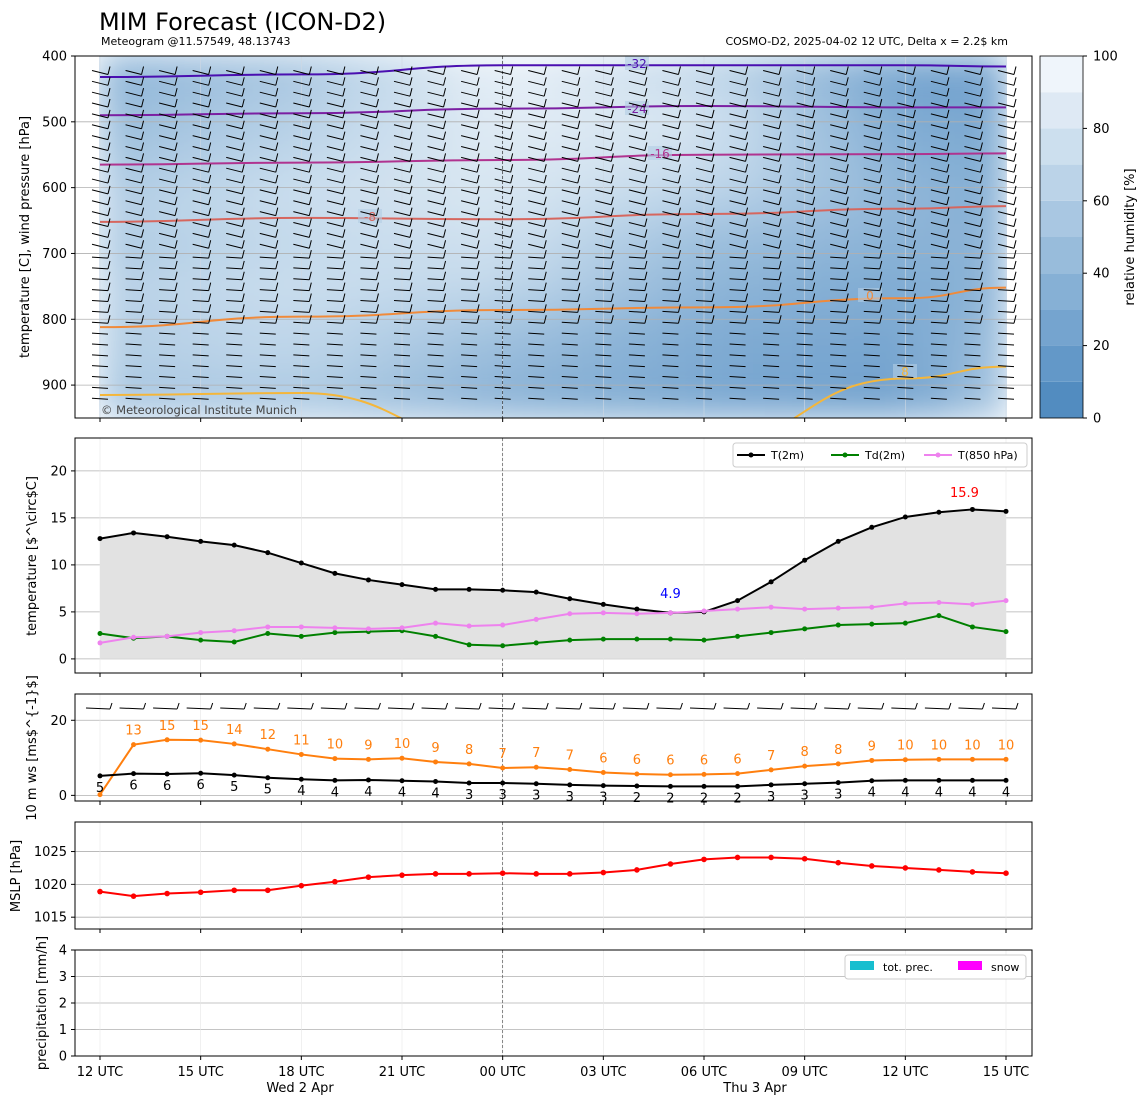  I want to click on mslp-point, so click(939, 870).